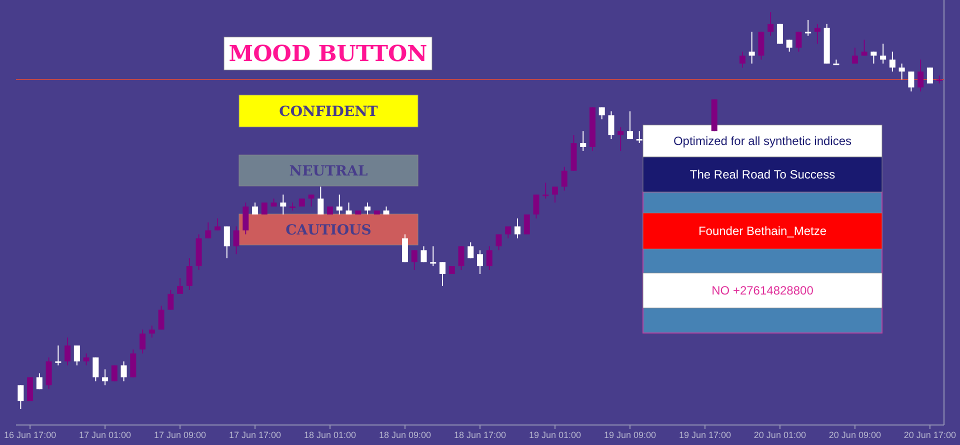 This screenshot has width=960, height=445. Describe the element at coordinates (555, 435) in the screenshot. I see `x-tick-label: 19 Jun 01:00` at that location.